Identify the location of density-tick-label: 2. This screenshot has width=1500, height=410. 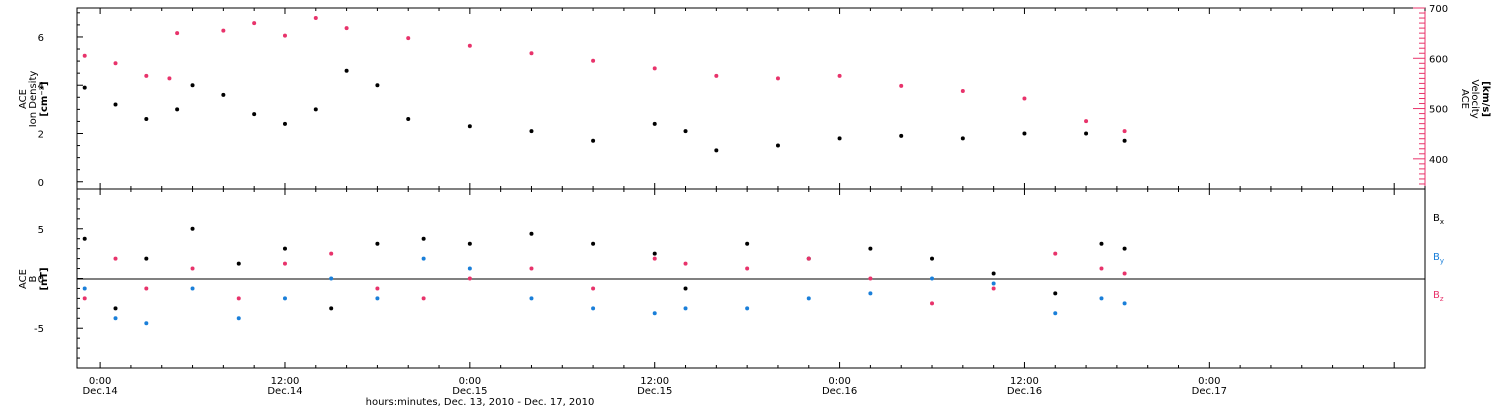
(41, 134).